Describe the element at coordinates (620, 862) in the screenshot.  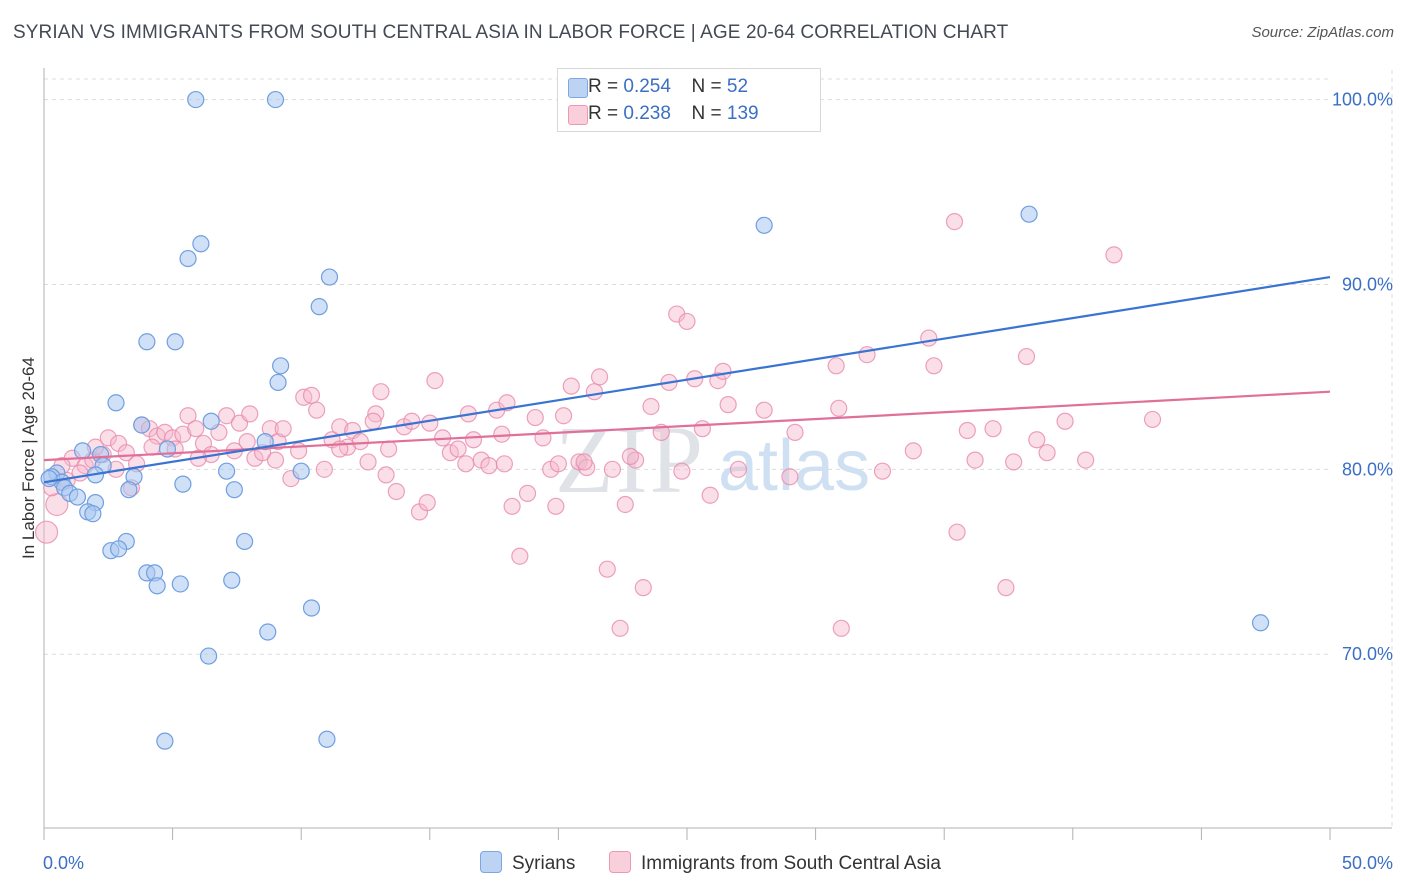
I see `bottom-legend-swatch-immigrants` at that location.